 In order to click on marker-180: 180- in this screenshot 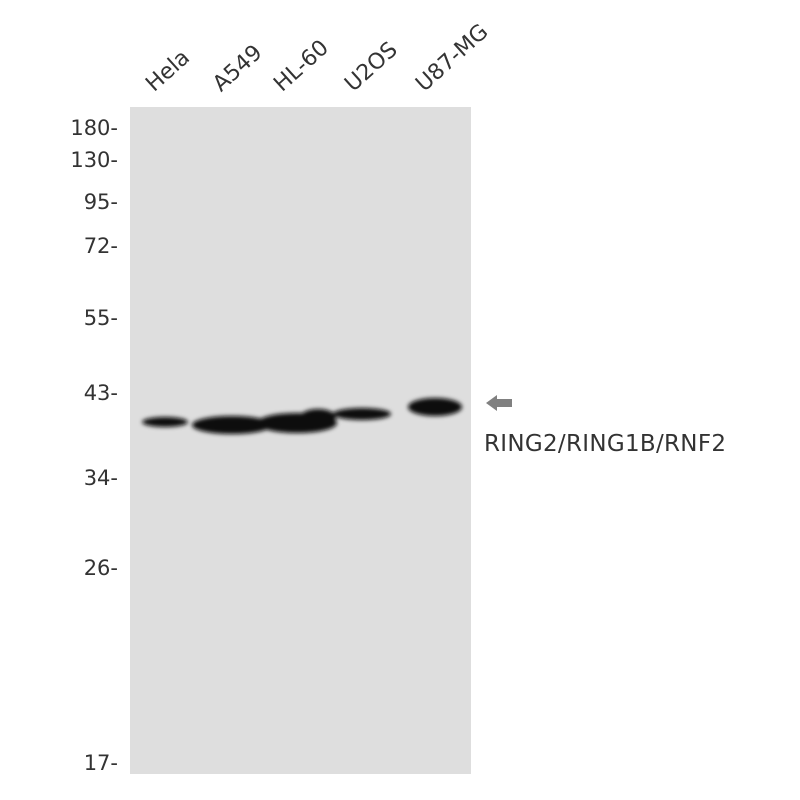, I will do `click(94, 128)`.